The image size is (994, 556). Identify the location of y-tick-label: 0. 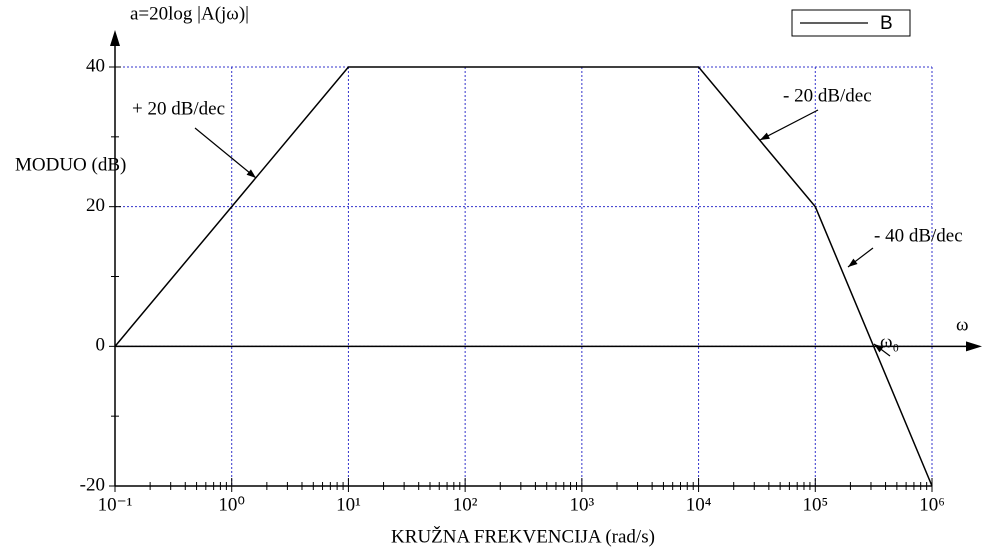
(101, 345).